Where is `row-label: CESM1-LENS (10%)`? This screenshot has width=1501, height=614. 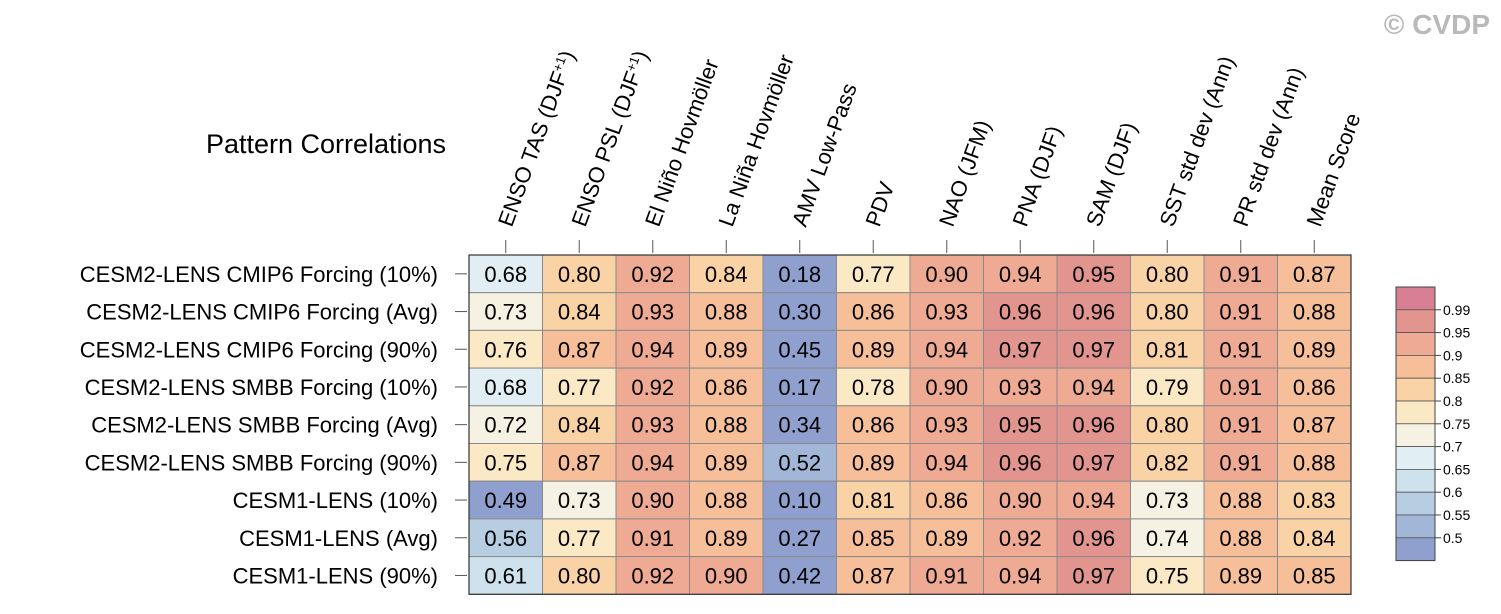
row-label: CESM1-LENS (10%) is located at coordinates (335, 500).